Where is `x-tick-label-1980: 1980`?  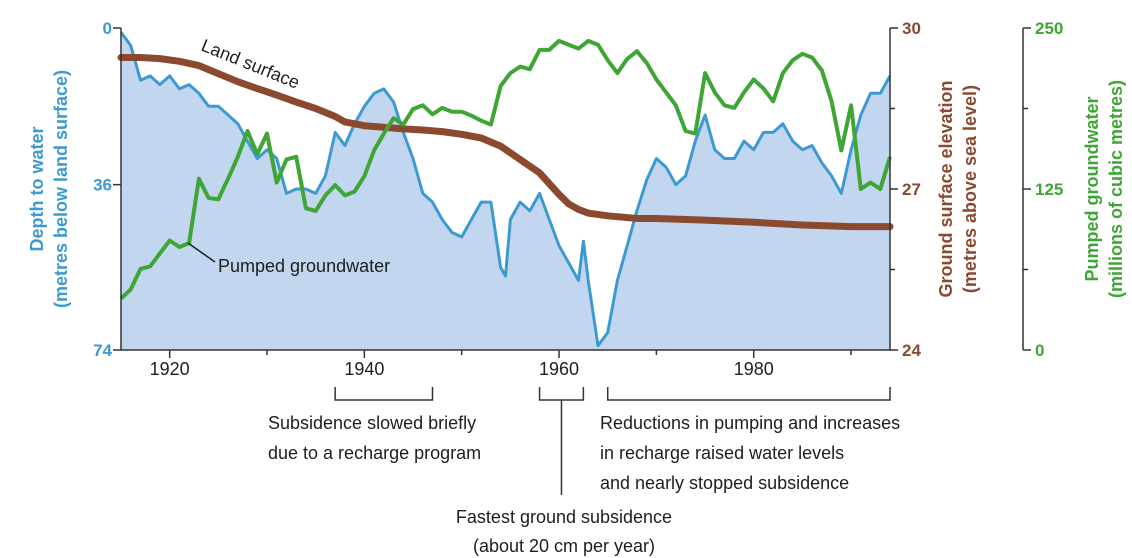
x-tick-label-1980: 1980 is located at coordinates (754, 369).